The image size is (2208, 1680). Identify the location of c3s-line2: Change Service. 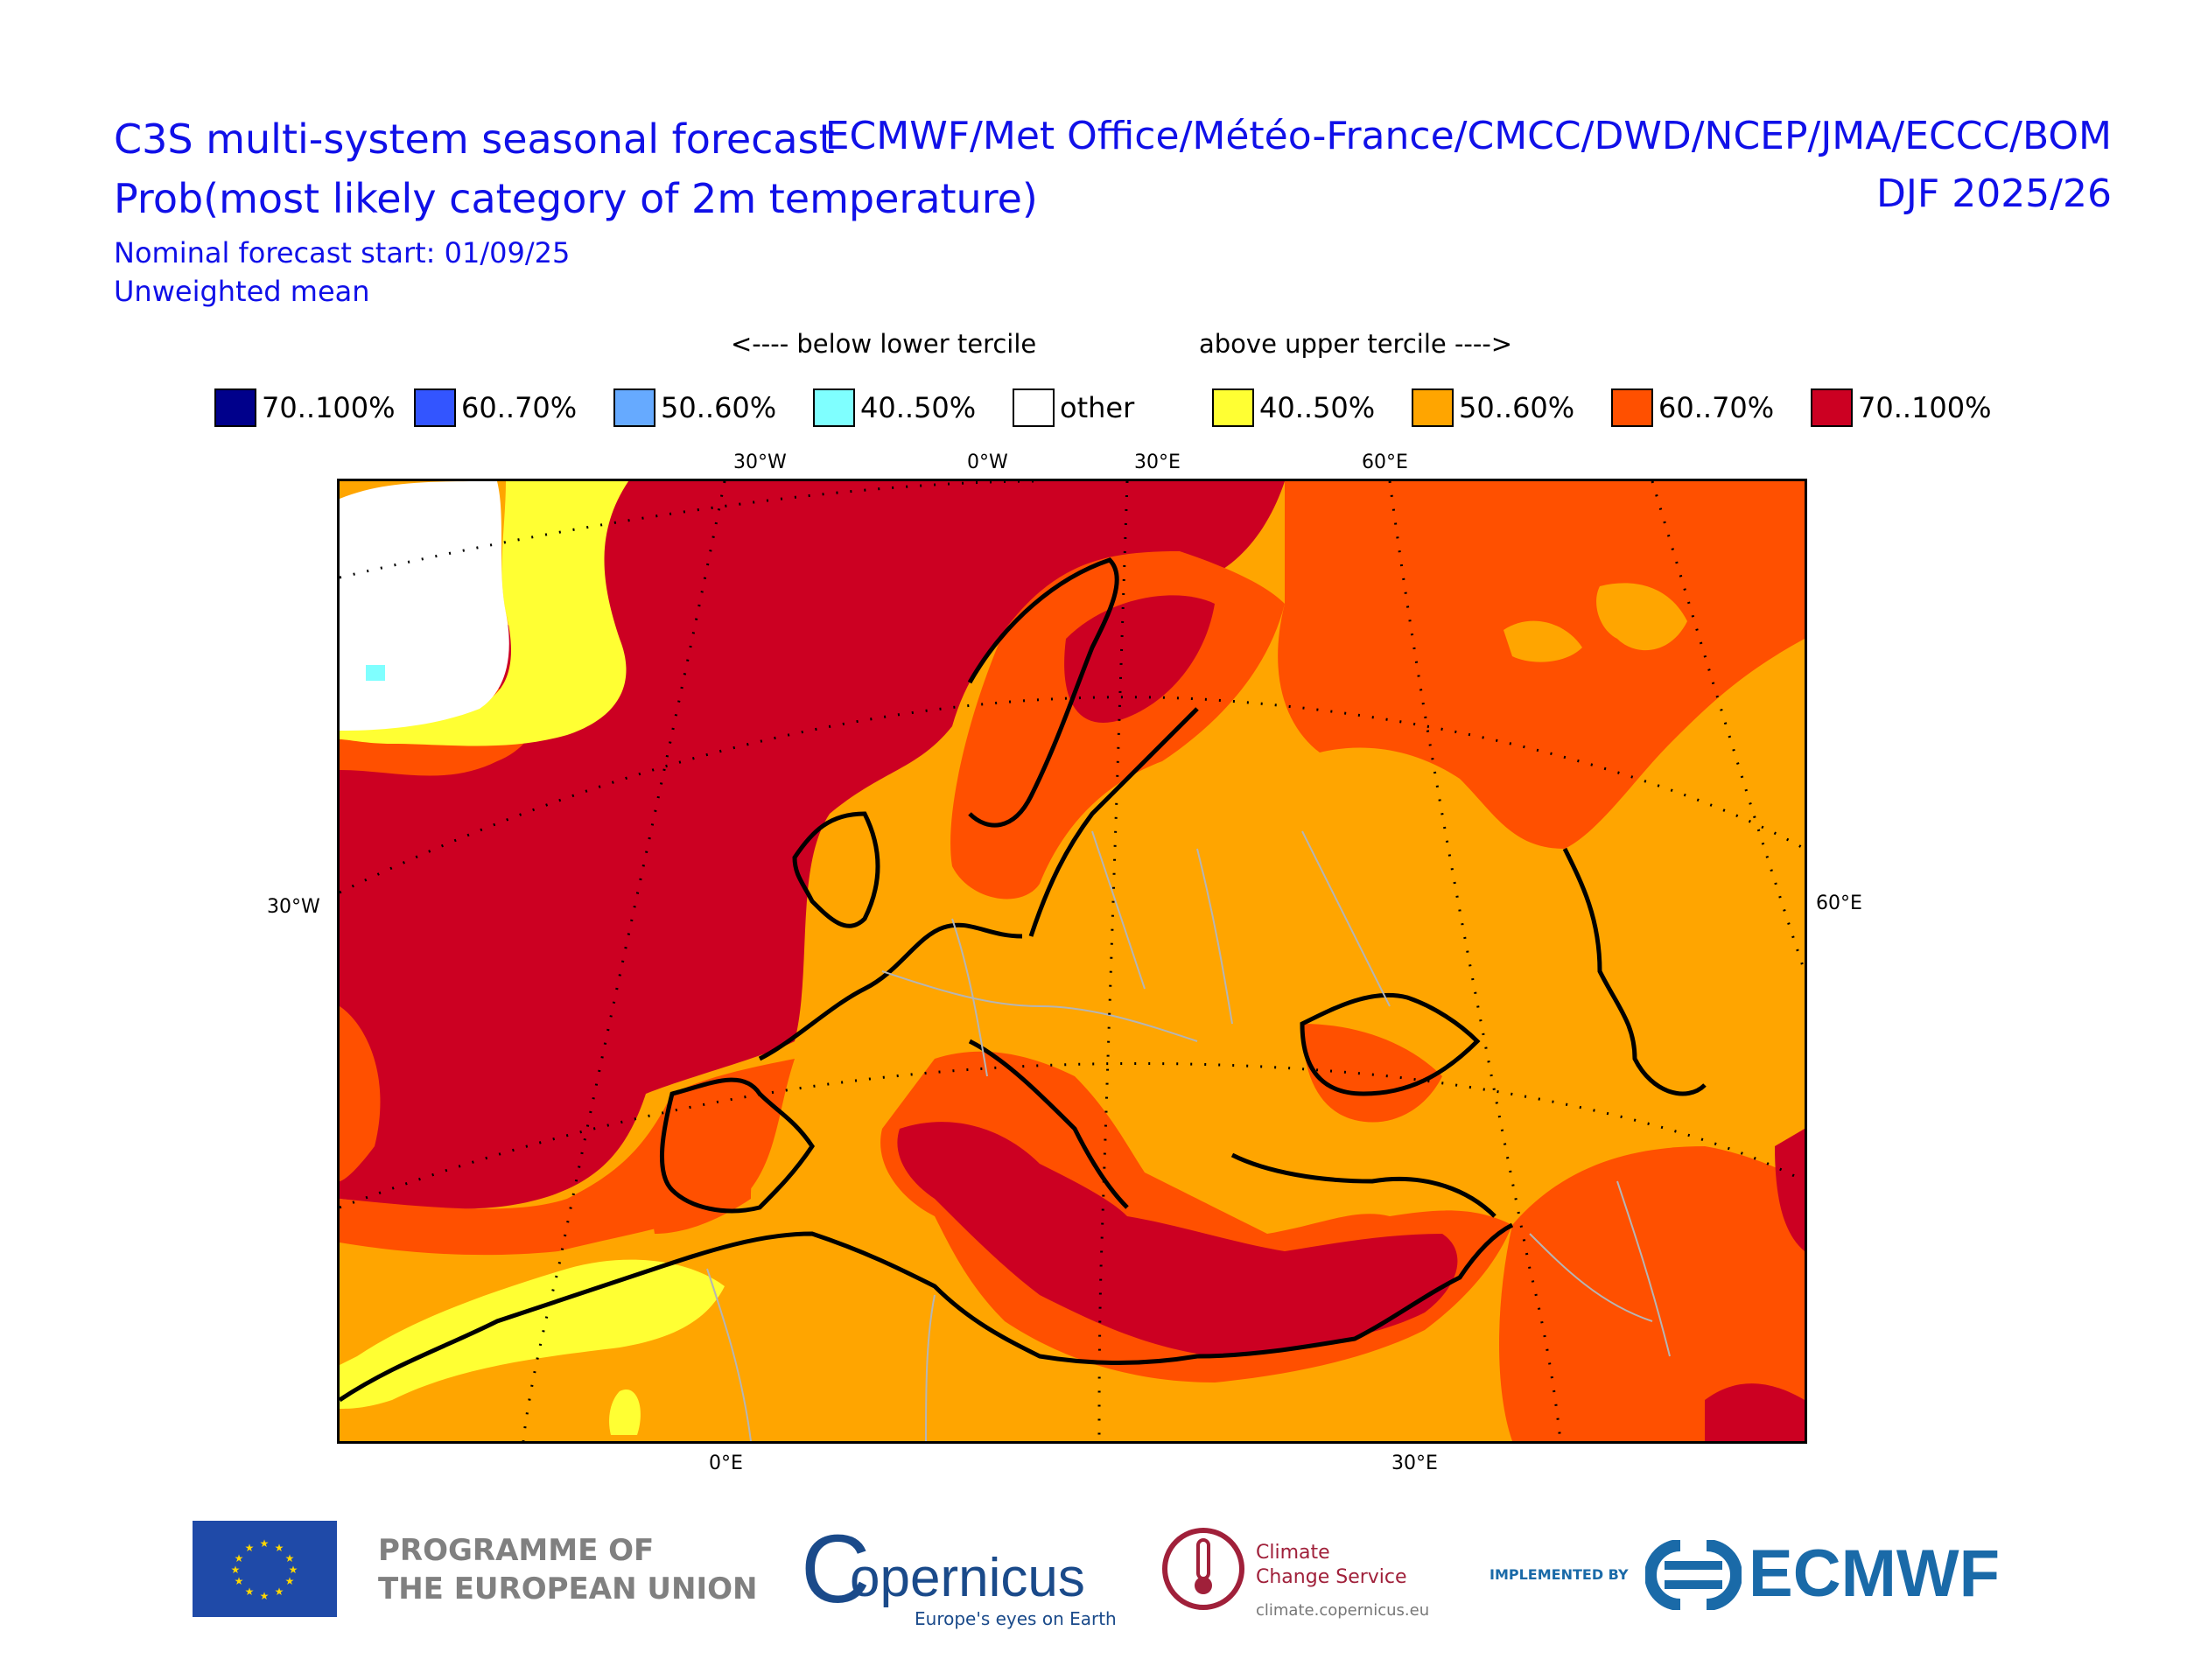
(1331, 1577).